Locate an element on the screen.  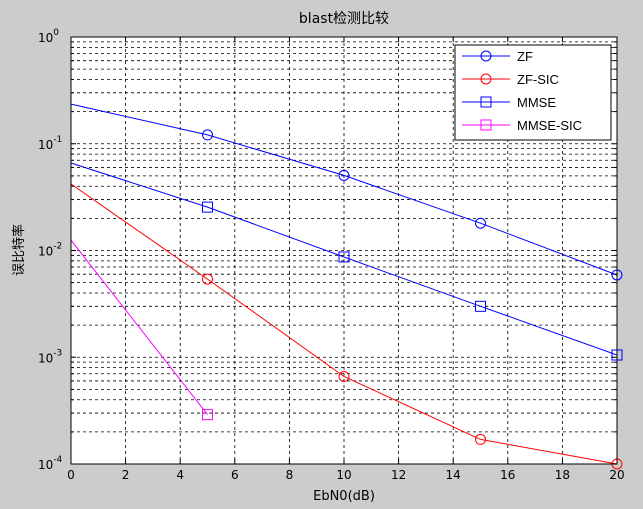
x-tick-label: 0 is located at coordinates (71, 475).